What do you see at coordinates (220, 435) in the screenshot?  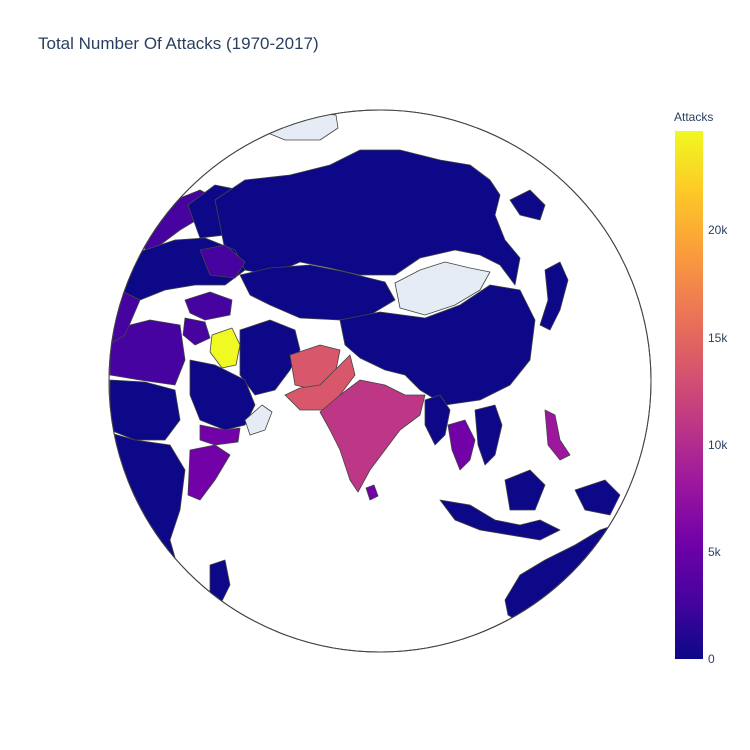 I see `region-yemen` at bounding box center [220, 435].